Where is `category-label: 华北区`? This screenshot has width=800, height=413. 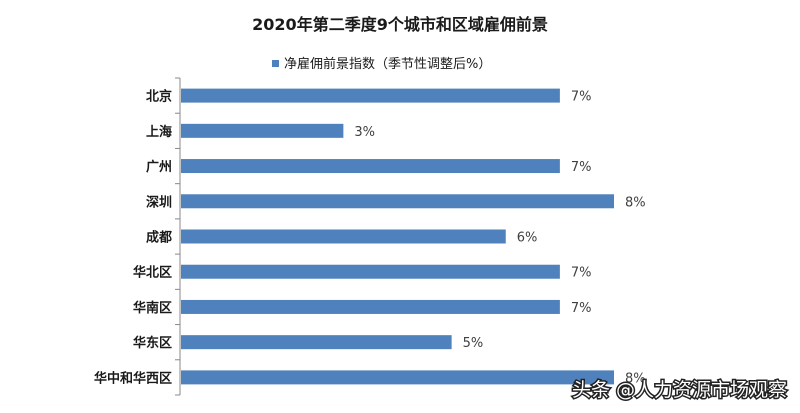 category-label: 华北区 is located at coordinates (152, 273).